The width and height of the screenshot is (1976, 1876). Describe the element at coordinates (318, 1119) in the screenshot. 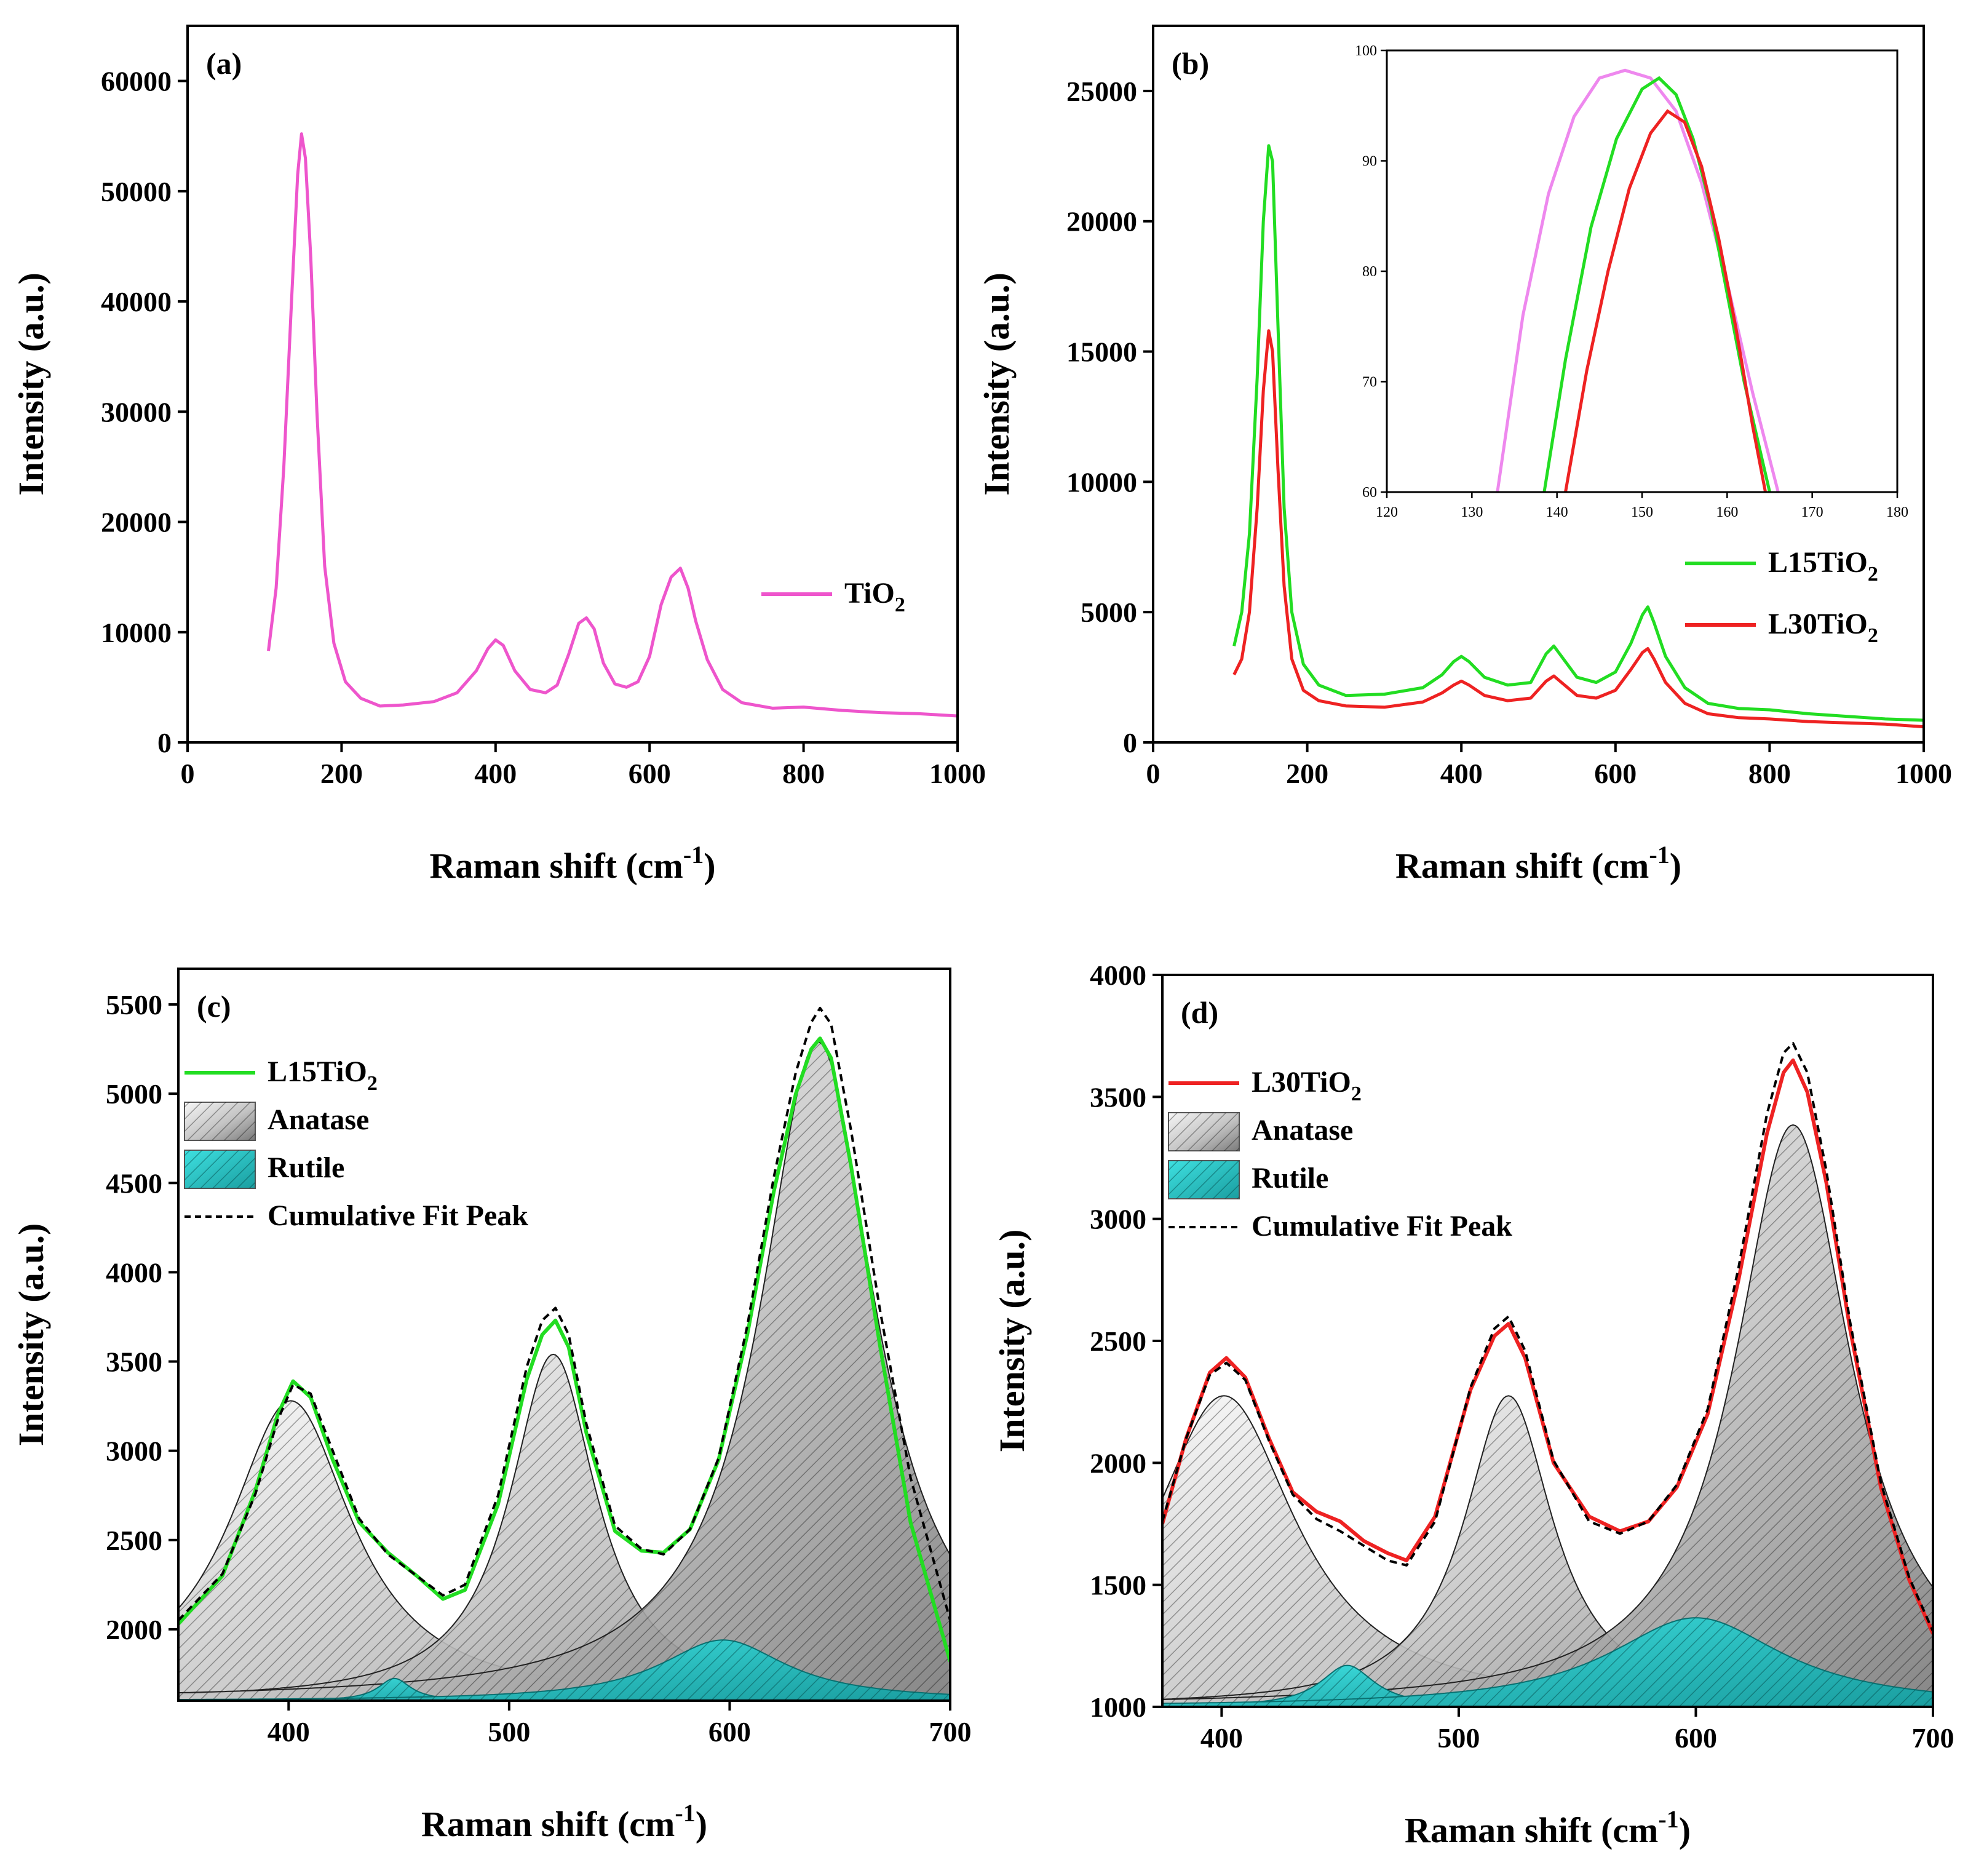

I see `legend-label: Anatase` at that location.